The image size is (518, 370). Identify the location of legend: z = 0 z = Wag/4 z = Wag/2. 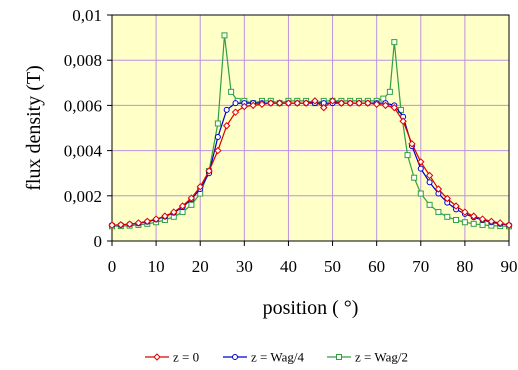
(276, 357).